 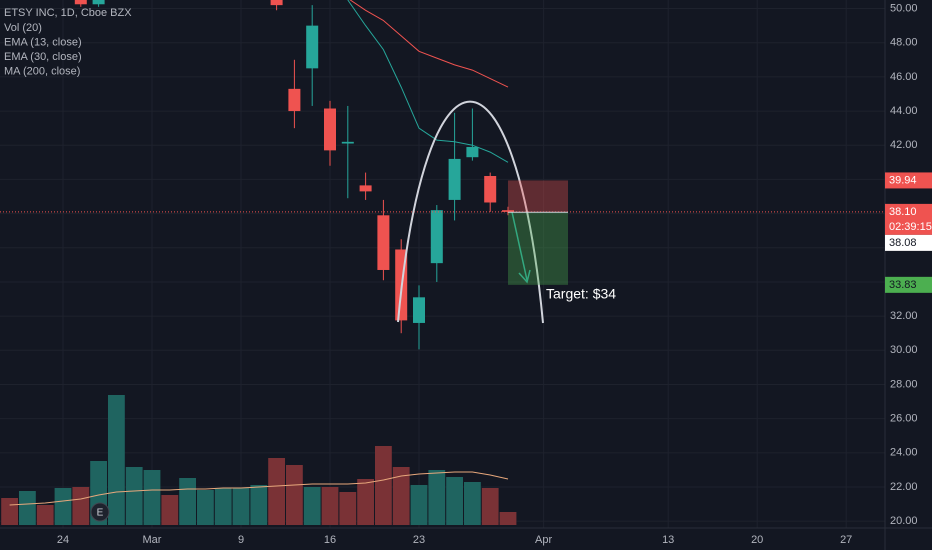 What do you see at coordinates (43, 42) in the screenshot?
I see `legend-entry: EMA (13, close)` at bounding box center [43, 42].